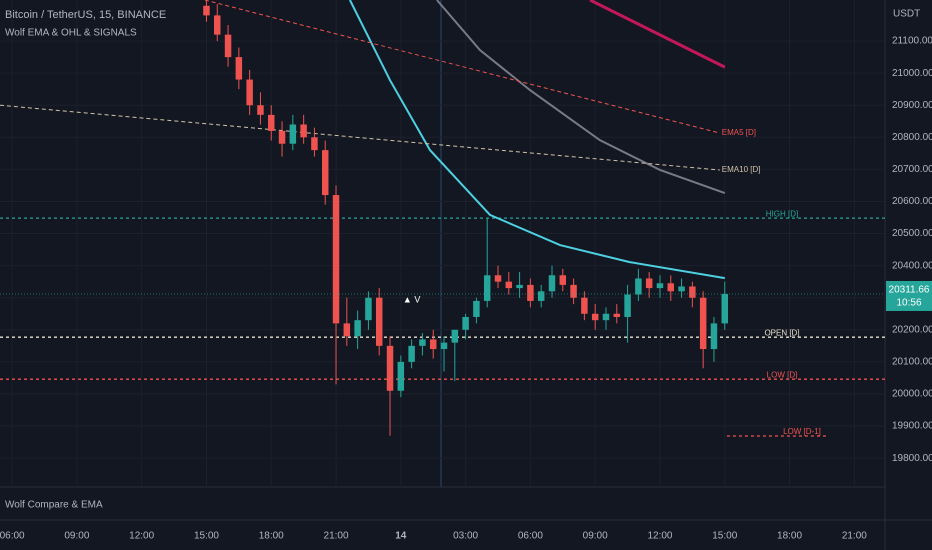 This screenshot has width=932, height=550. I want to click on chart-title: Bitcoin / TetherUS, 15, BINANCE, so click(85, 15).